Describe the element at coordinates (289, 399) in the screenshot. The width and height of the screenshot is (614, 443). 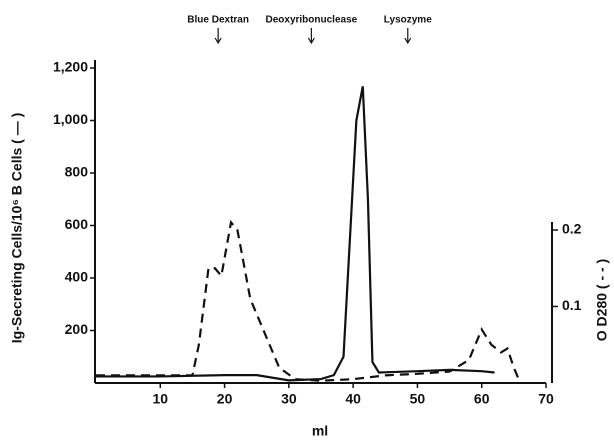
I see `x-tick-label: 30` at that location.